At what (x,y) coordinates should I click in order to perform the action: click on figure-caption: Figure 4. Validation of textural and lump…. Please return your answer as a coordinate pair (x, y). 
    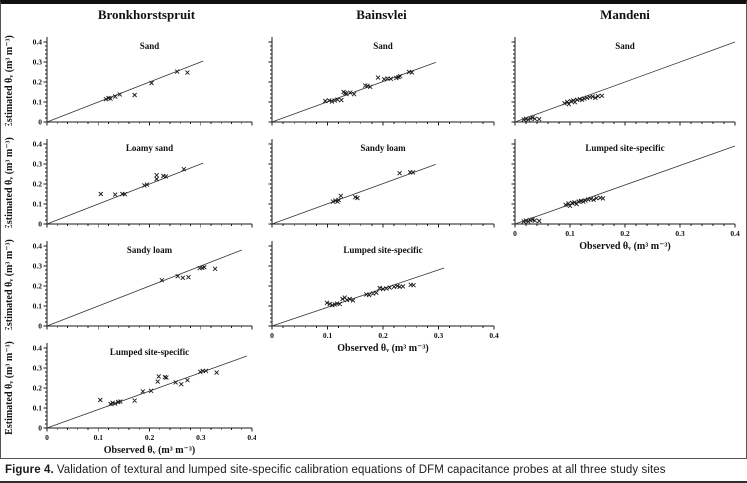
    Looking at the image, I should click on (373, 467).